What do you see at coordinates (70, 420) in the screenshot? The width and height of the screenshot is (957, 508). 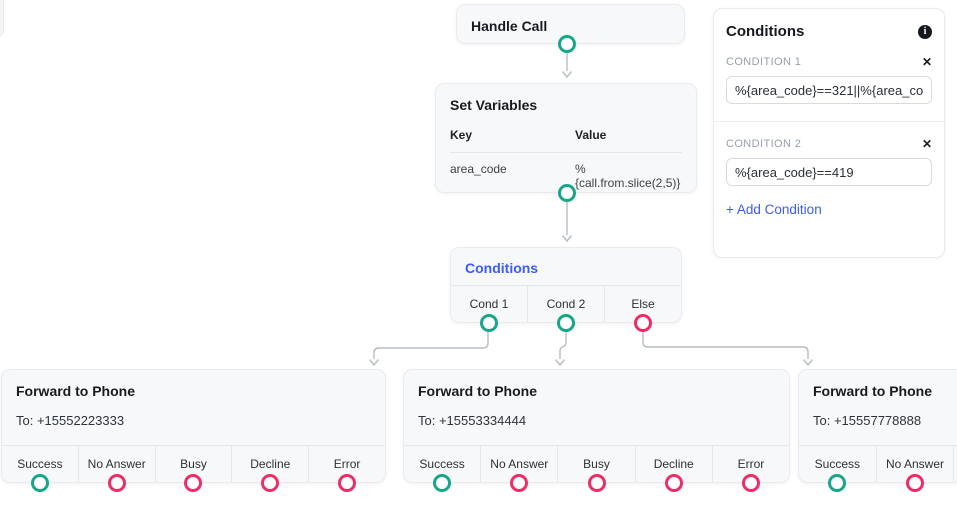 I see `forward-destination: To: +15552223333` at bounding box center [70, 420].